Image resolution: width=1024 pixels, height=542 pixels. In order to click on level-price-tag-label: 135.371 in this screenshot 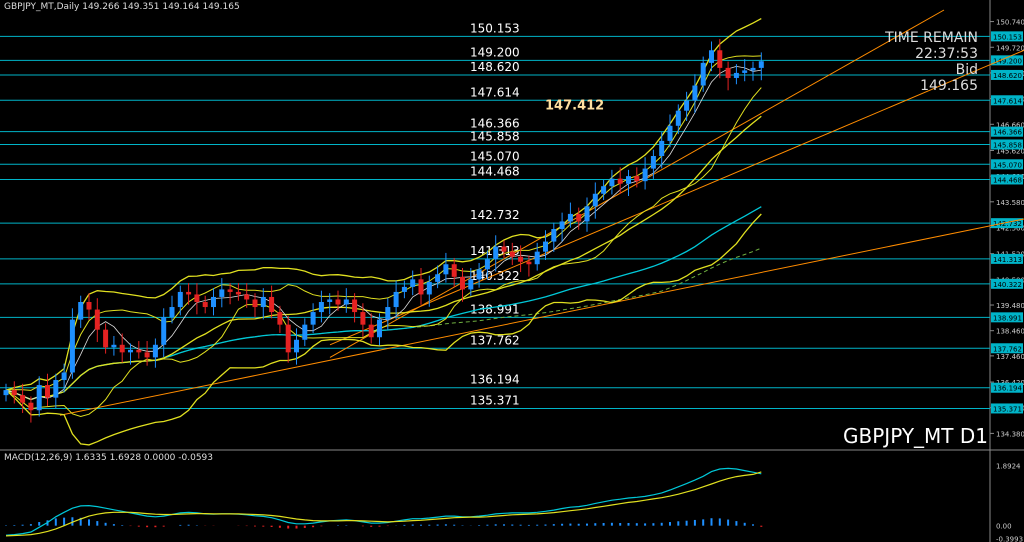, I will do `click(1007, 409)`.